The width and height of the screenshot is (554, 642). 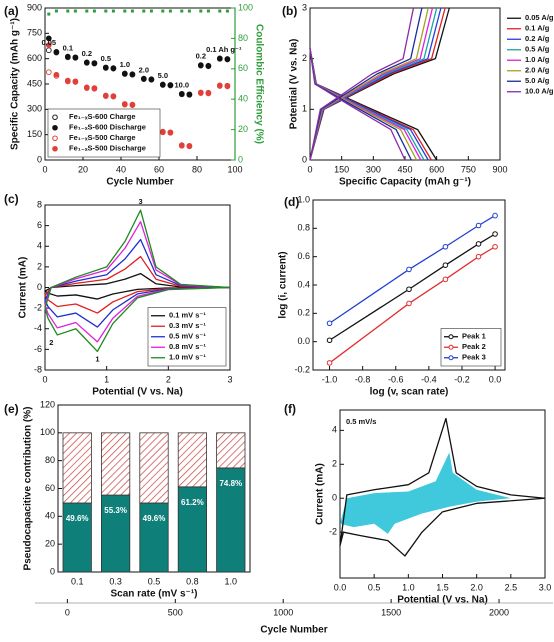 I want to click on legend-label: 0.3 mV s⁻¹, so click(x=187, y=325).